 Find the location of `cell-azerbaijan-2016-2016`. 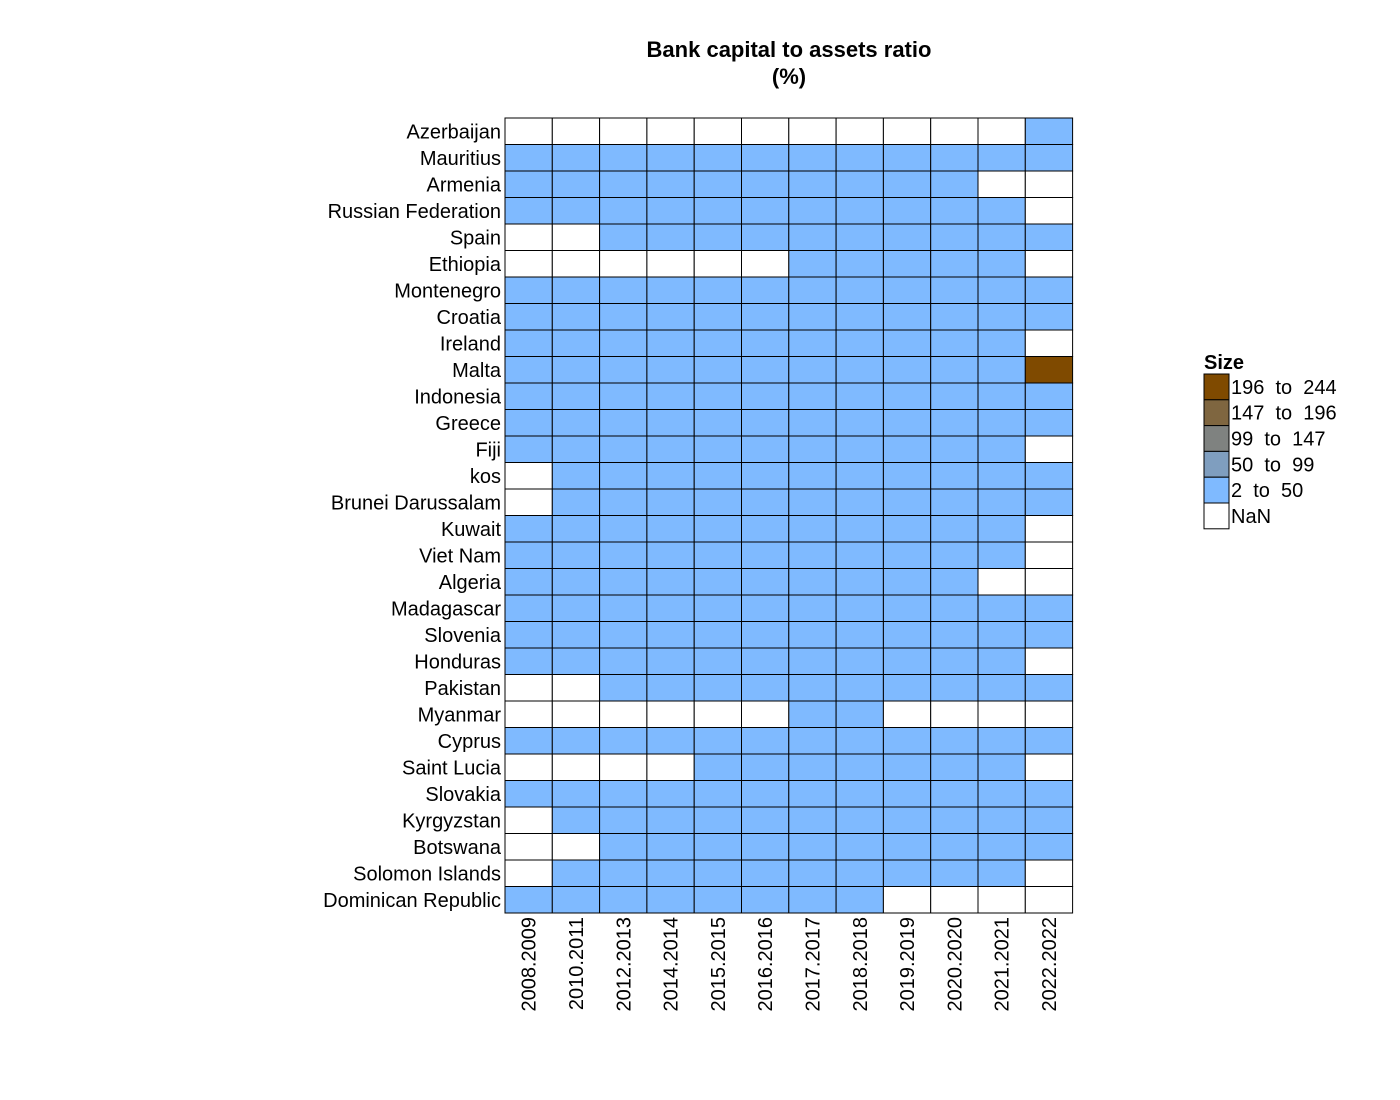

cell-azerbaijan-2016-2016 is located at coordinates (765, 131).